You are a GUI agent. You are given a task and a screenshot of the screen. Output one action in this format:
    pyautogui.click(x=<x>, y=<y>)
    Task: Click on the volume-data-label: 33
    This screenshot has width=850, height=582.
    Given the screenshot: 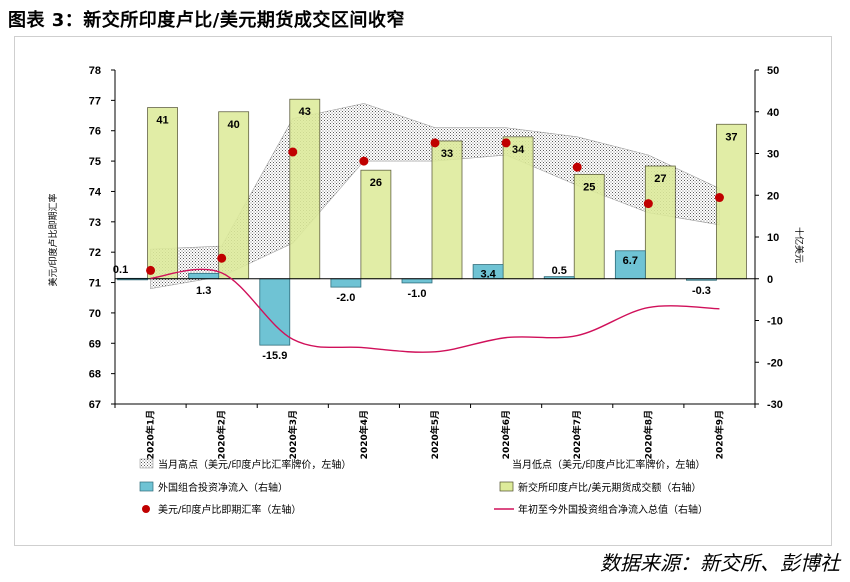 What is the action you would take?
    pyautogui.click(x=447, y=154)
    